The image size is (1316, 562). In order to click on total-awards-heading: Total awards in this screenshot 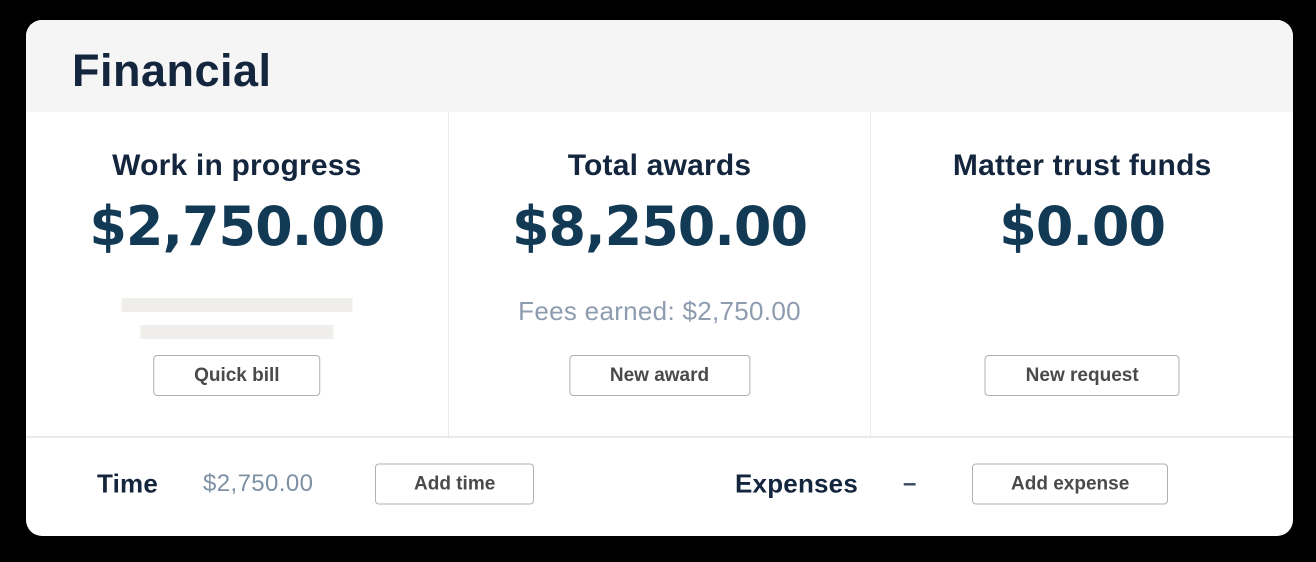, I will do `click(659, 165)`.